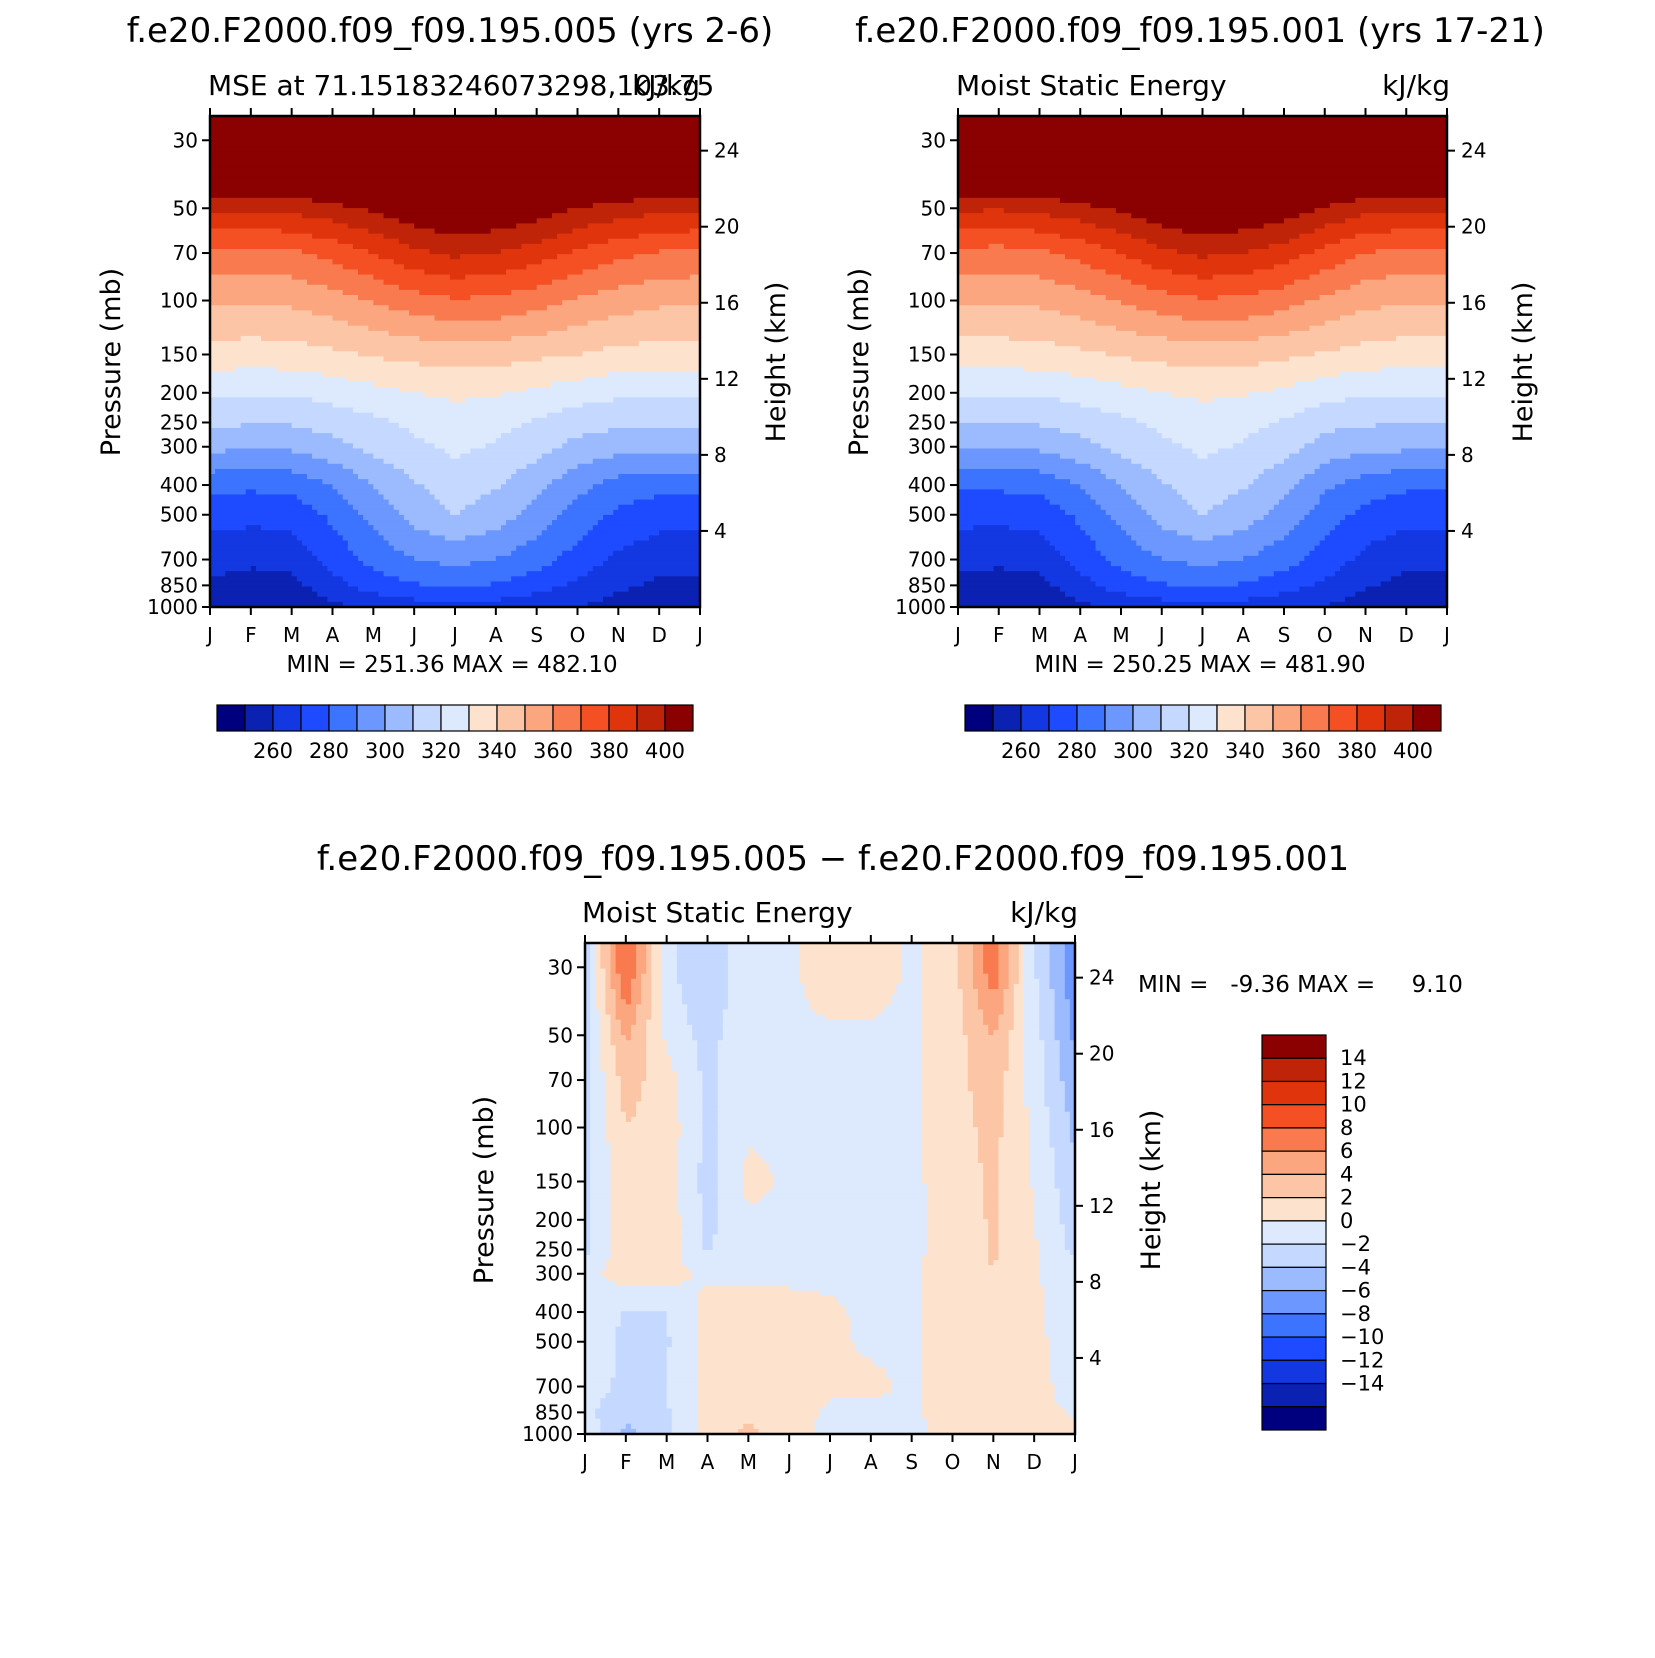 The width and height of the screenshot is (1655, 1658). What do you see at coordinates (451, 665) in the screenshot?
I see `min-max-text: MIN = 251.36 MAX = 482.10` at bounding box center [451, 665].